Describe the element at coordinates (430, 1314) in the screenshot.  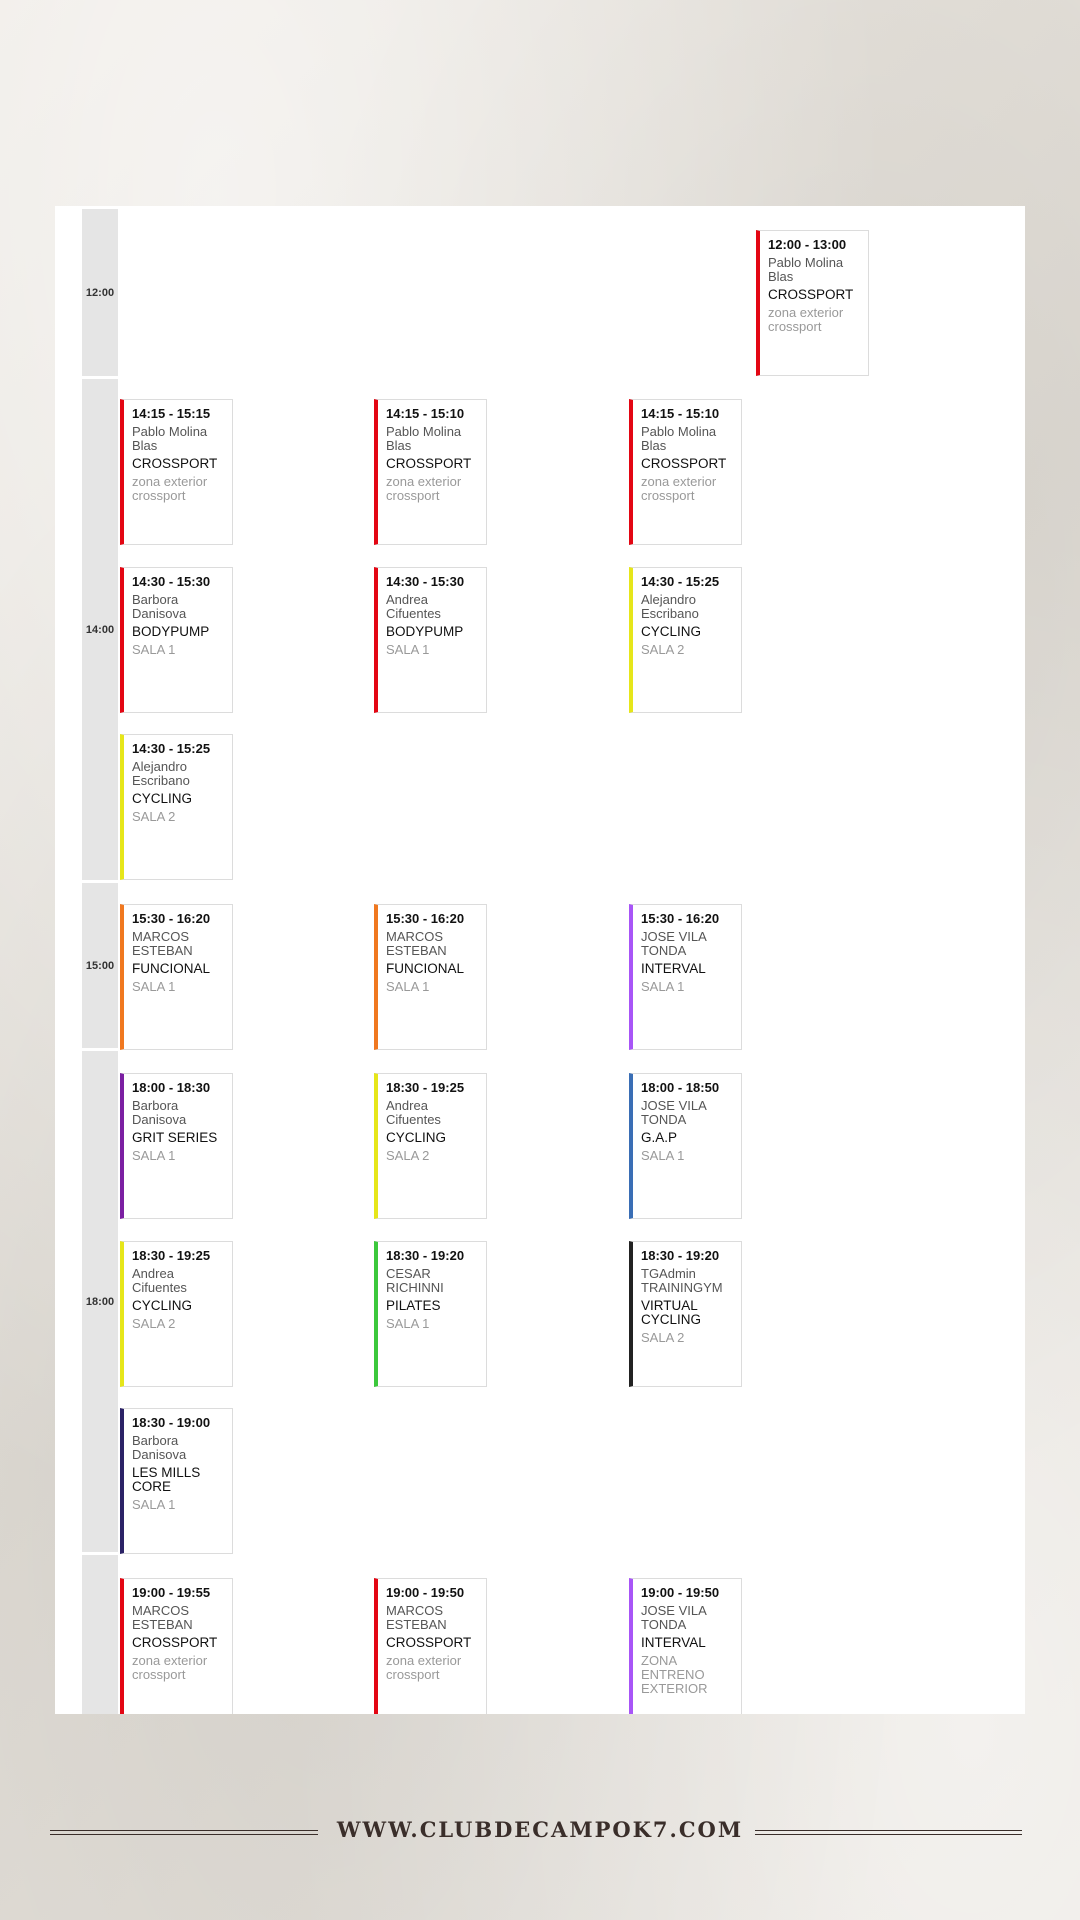
I see `class-card: 18:30 - 19:20 CESAR RICHINNI PILATES SALA 1` at that location.